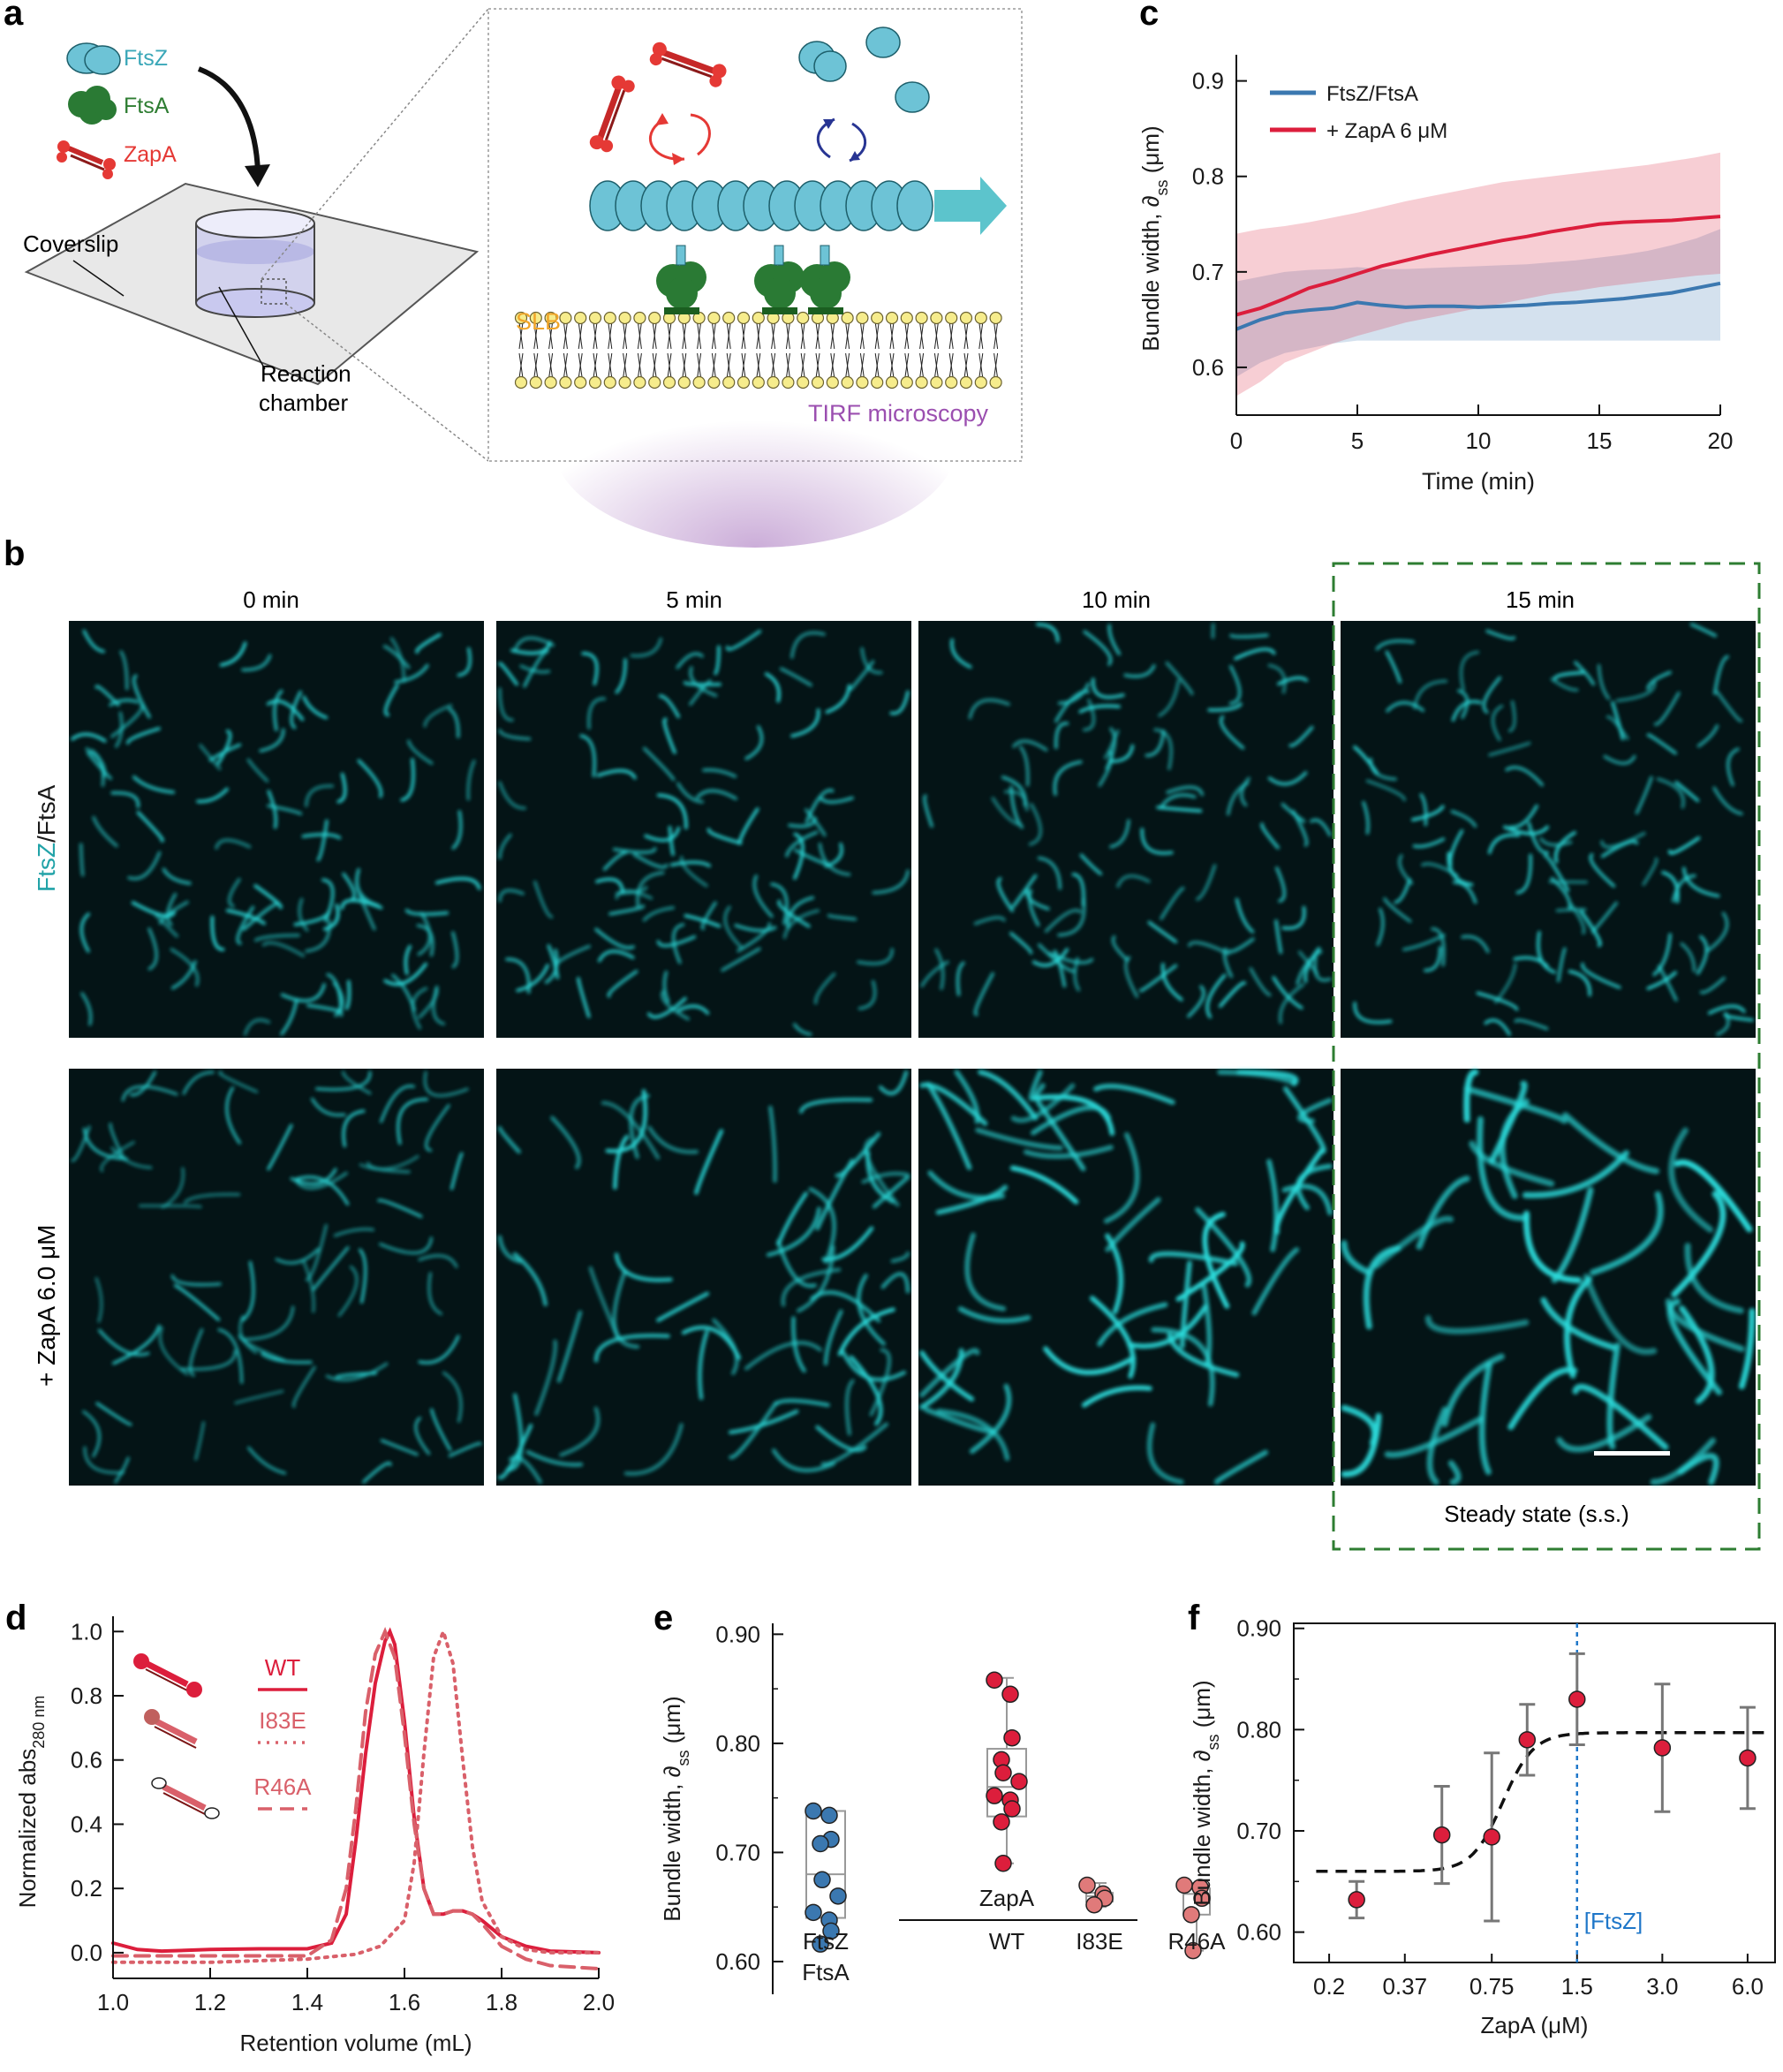 The height and width of the screenshot is (2072, 1783). I want to click on chamber-label-1: Reaction, so click(306, 373).